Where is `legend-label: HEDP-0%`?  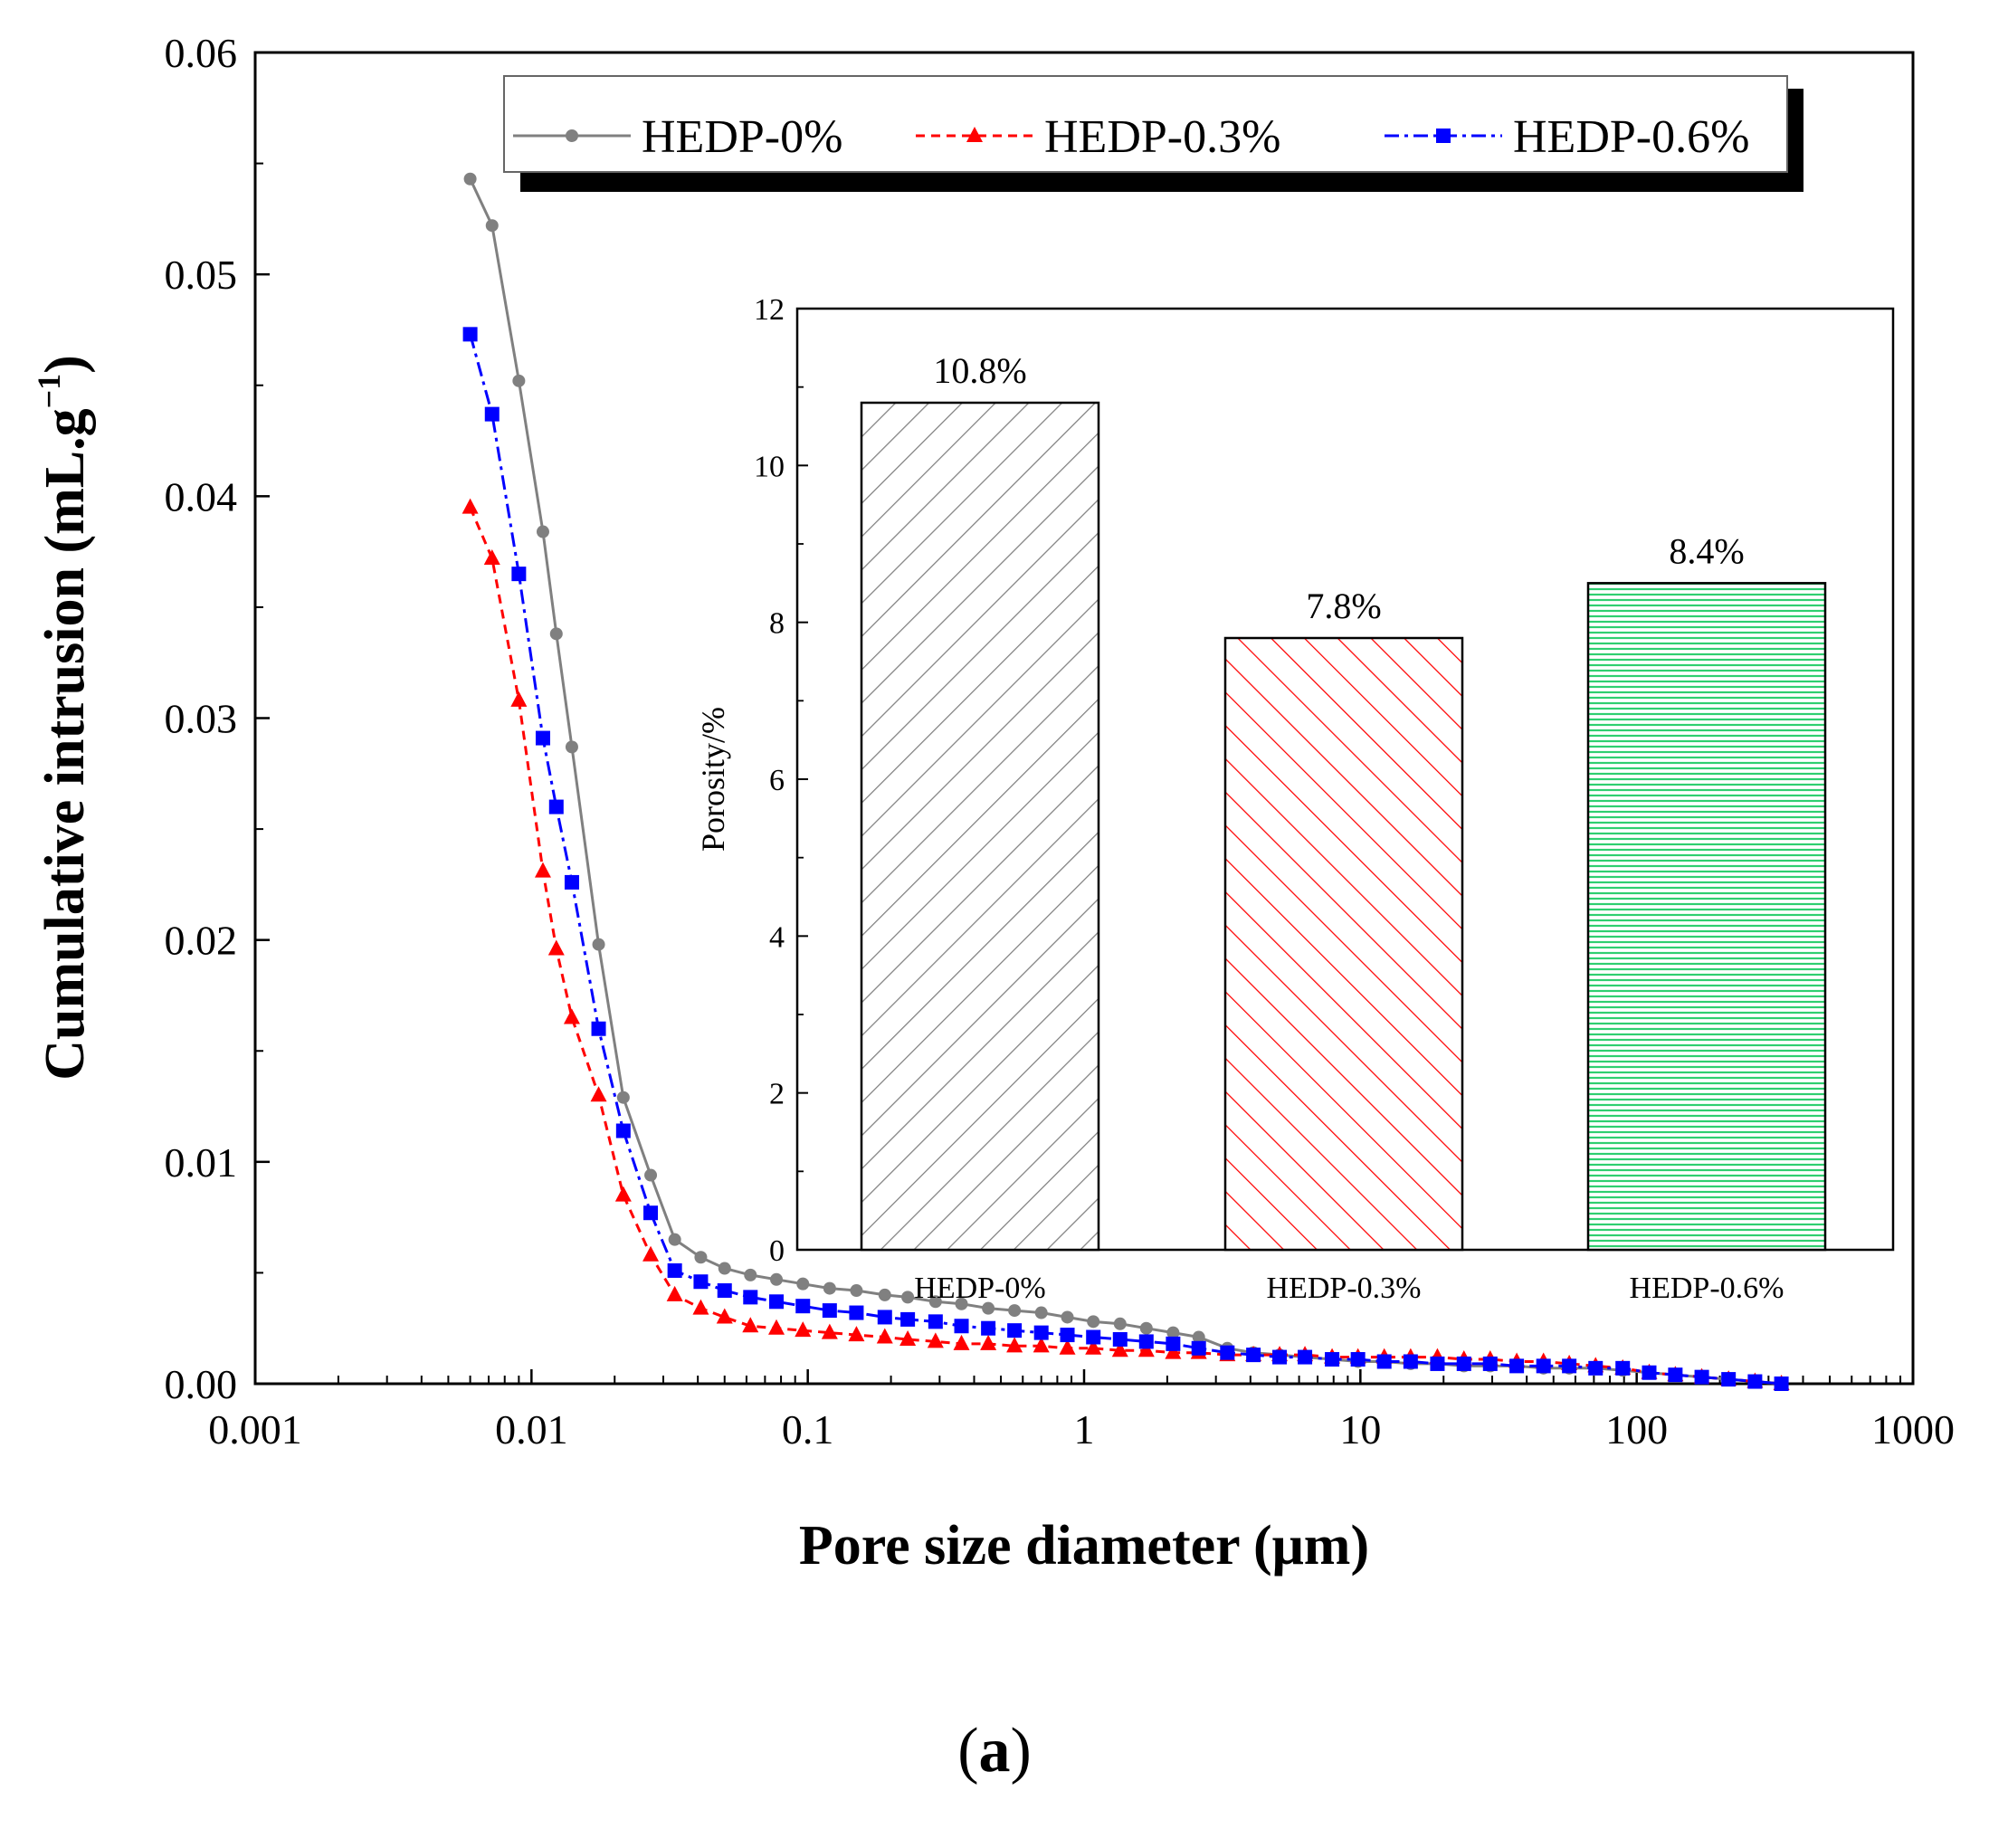 legend-label: HEDP-0% is located at coordinates (742, 137).